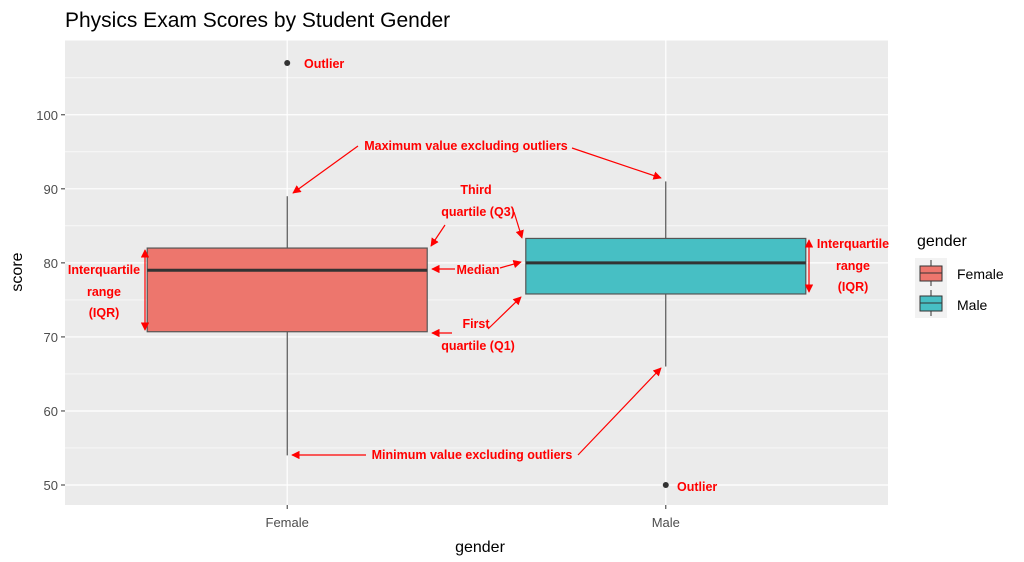 This screenshot has height=562, width=1024. What do you see at coordinates (475, 190) in the screenshot?
I see `annotation-q3-line1: Third` at bounding box center [475, 190].